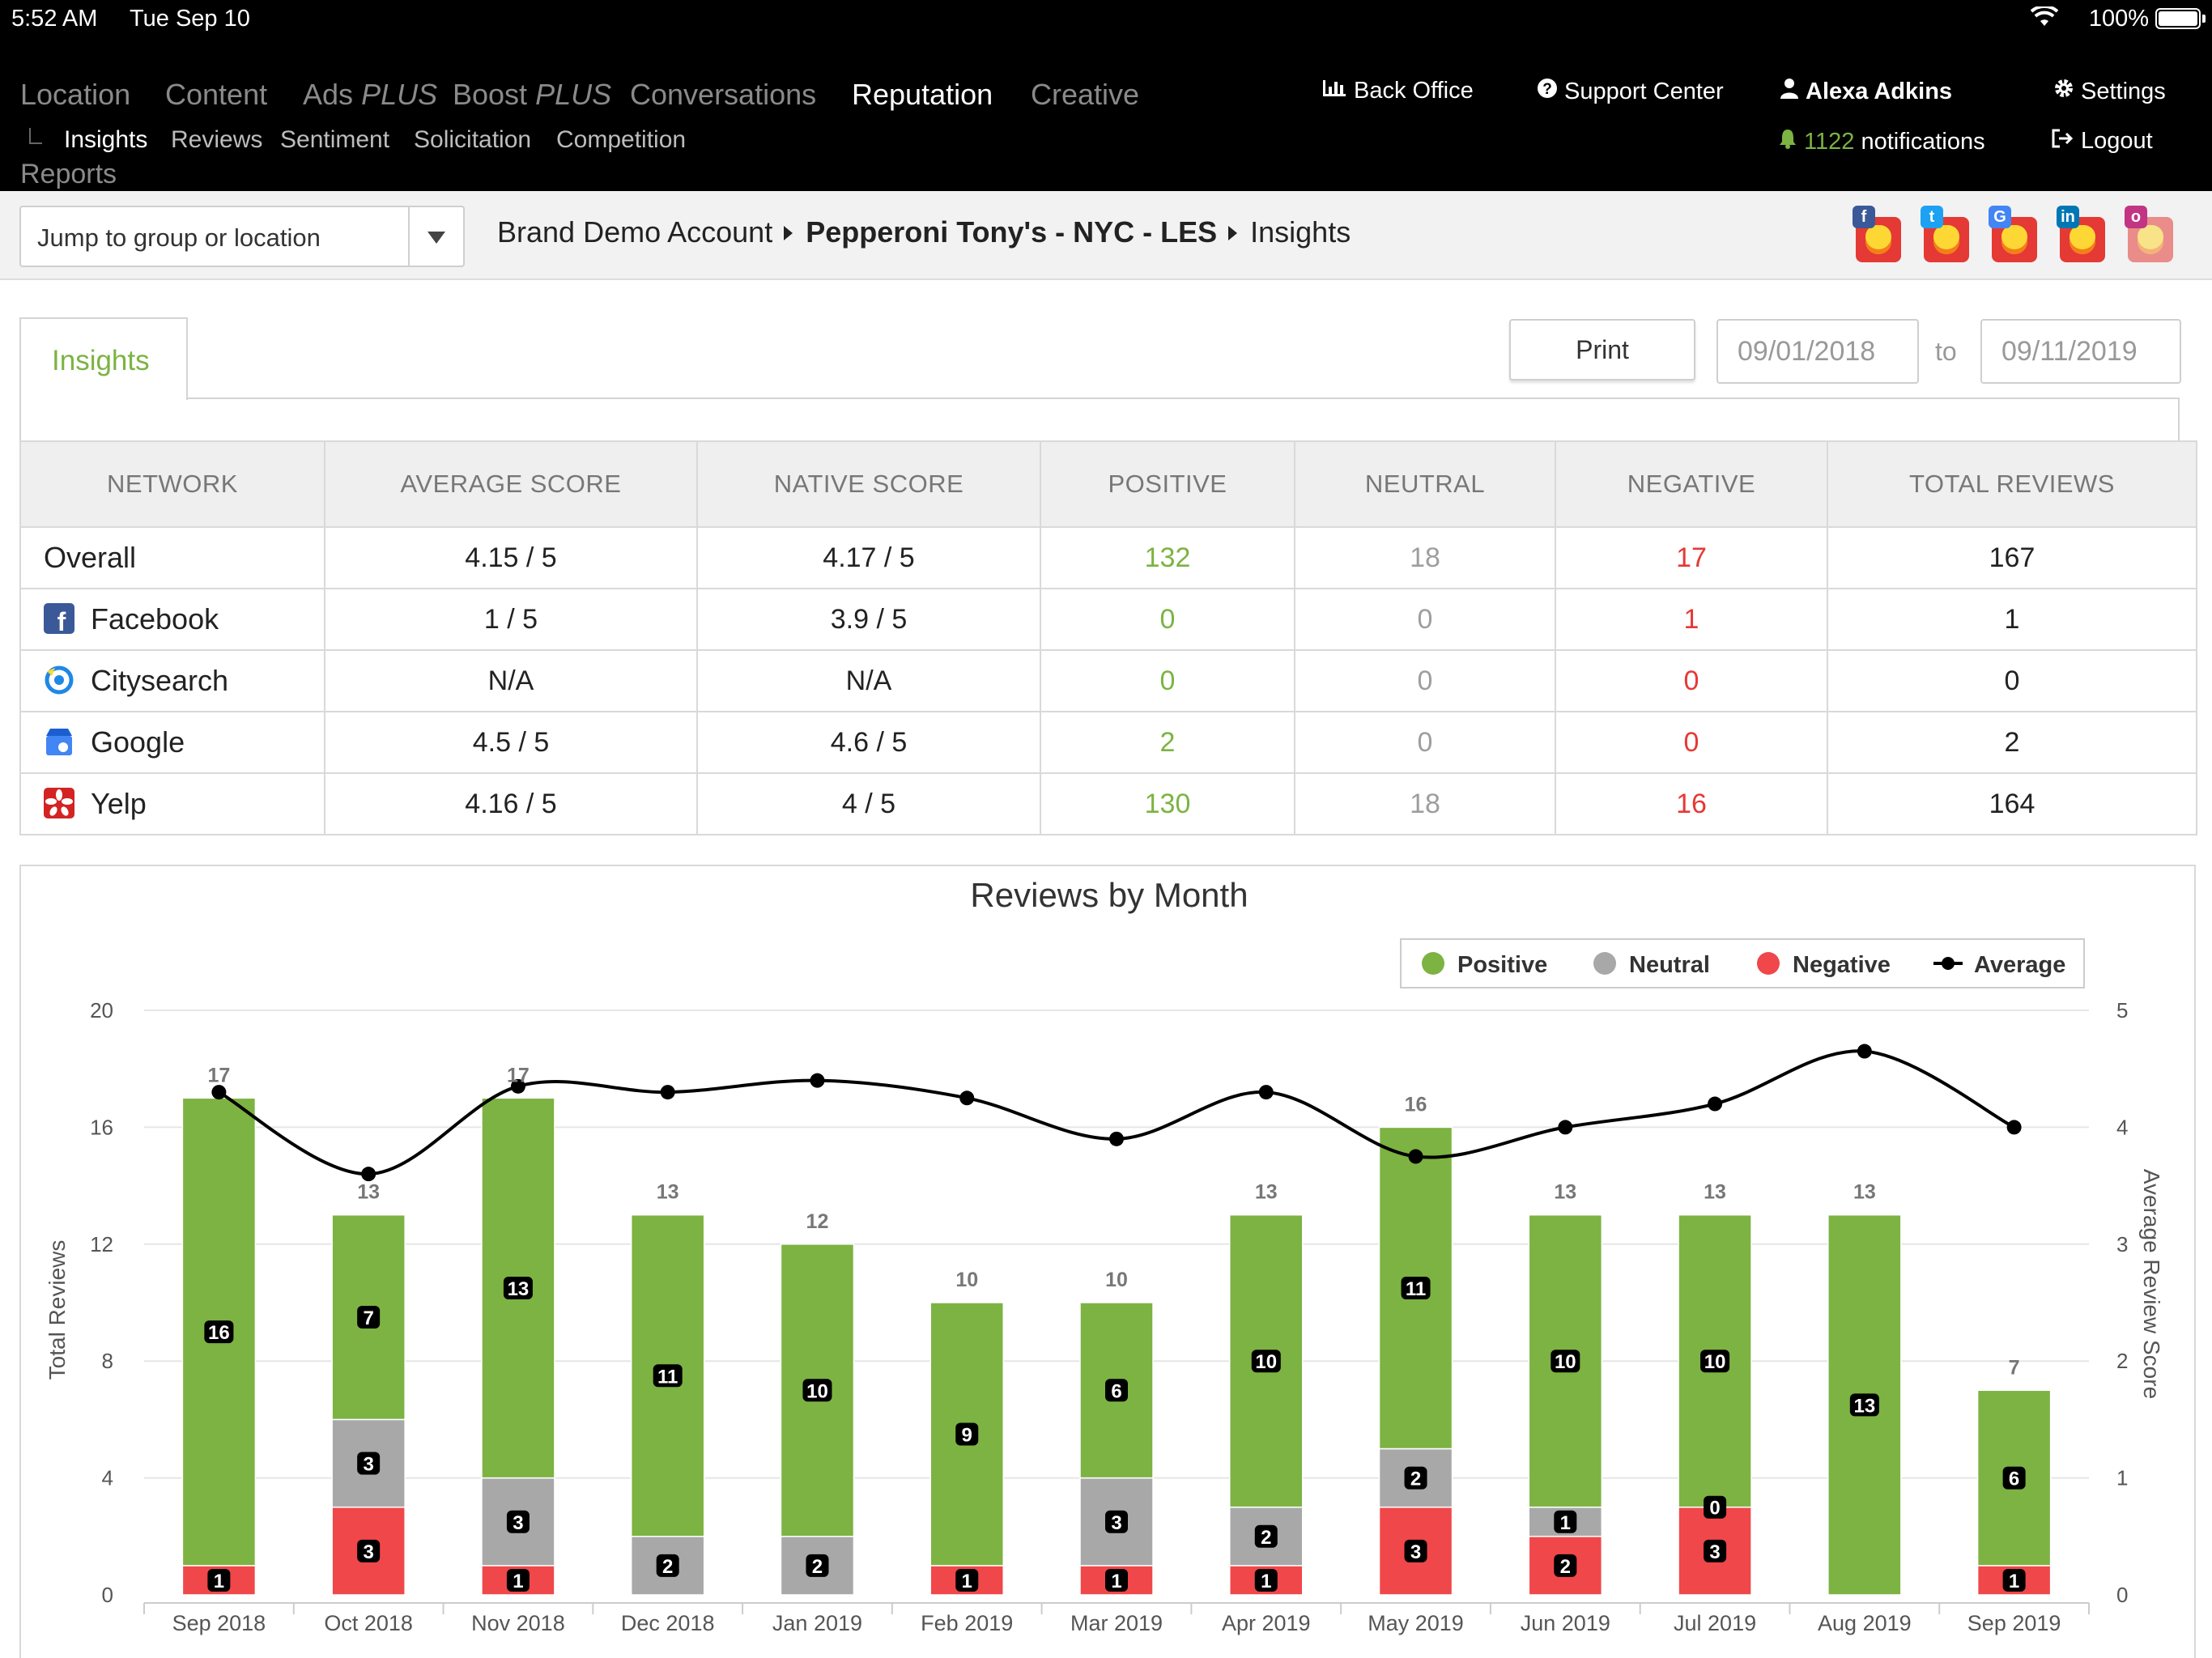 The height and width of the screenshot is (1658, 2212). I want to click on subnav-competition: Competition, so click(622, 139).